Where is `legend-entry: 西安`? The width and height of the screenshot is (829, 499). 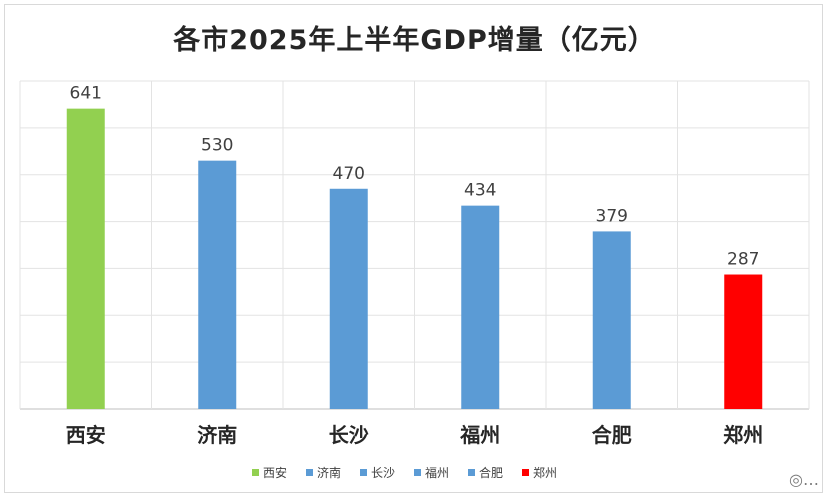 legend-entry: 西安 is located at coordinates (275, 472).